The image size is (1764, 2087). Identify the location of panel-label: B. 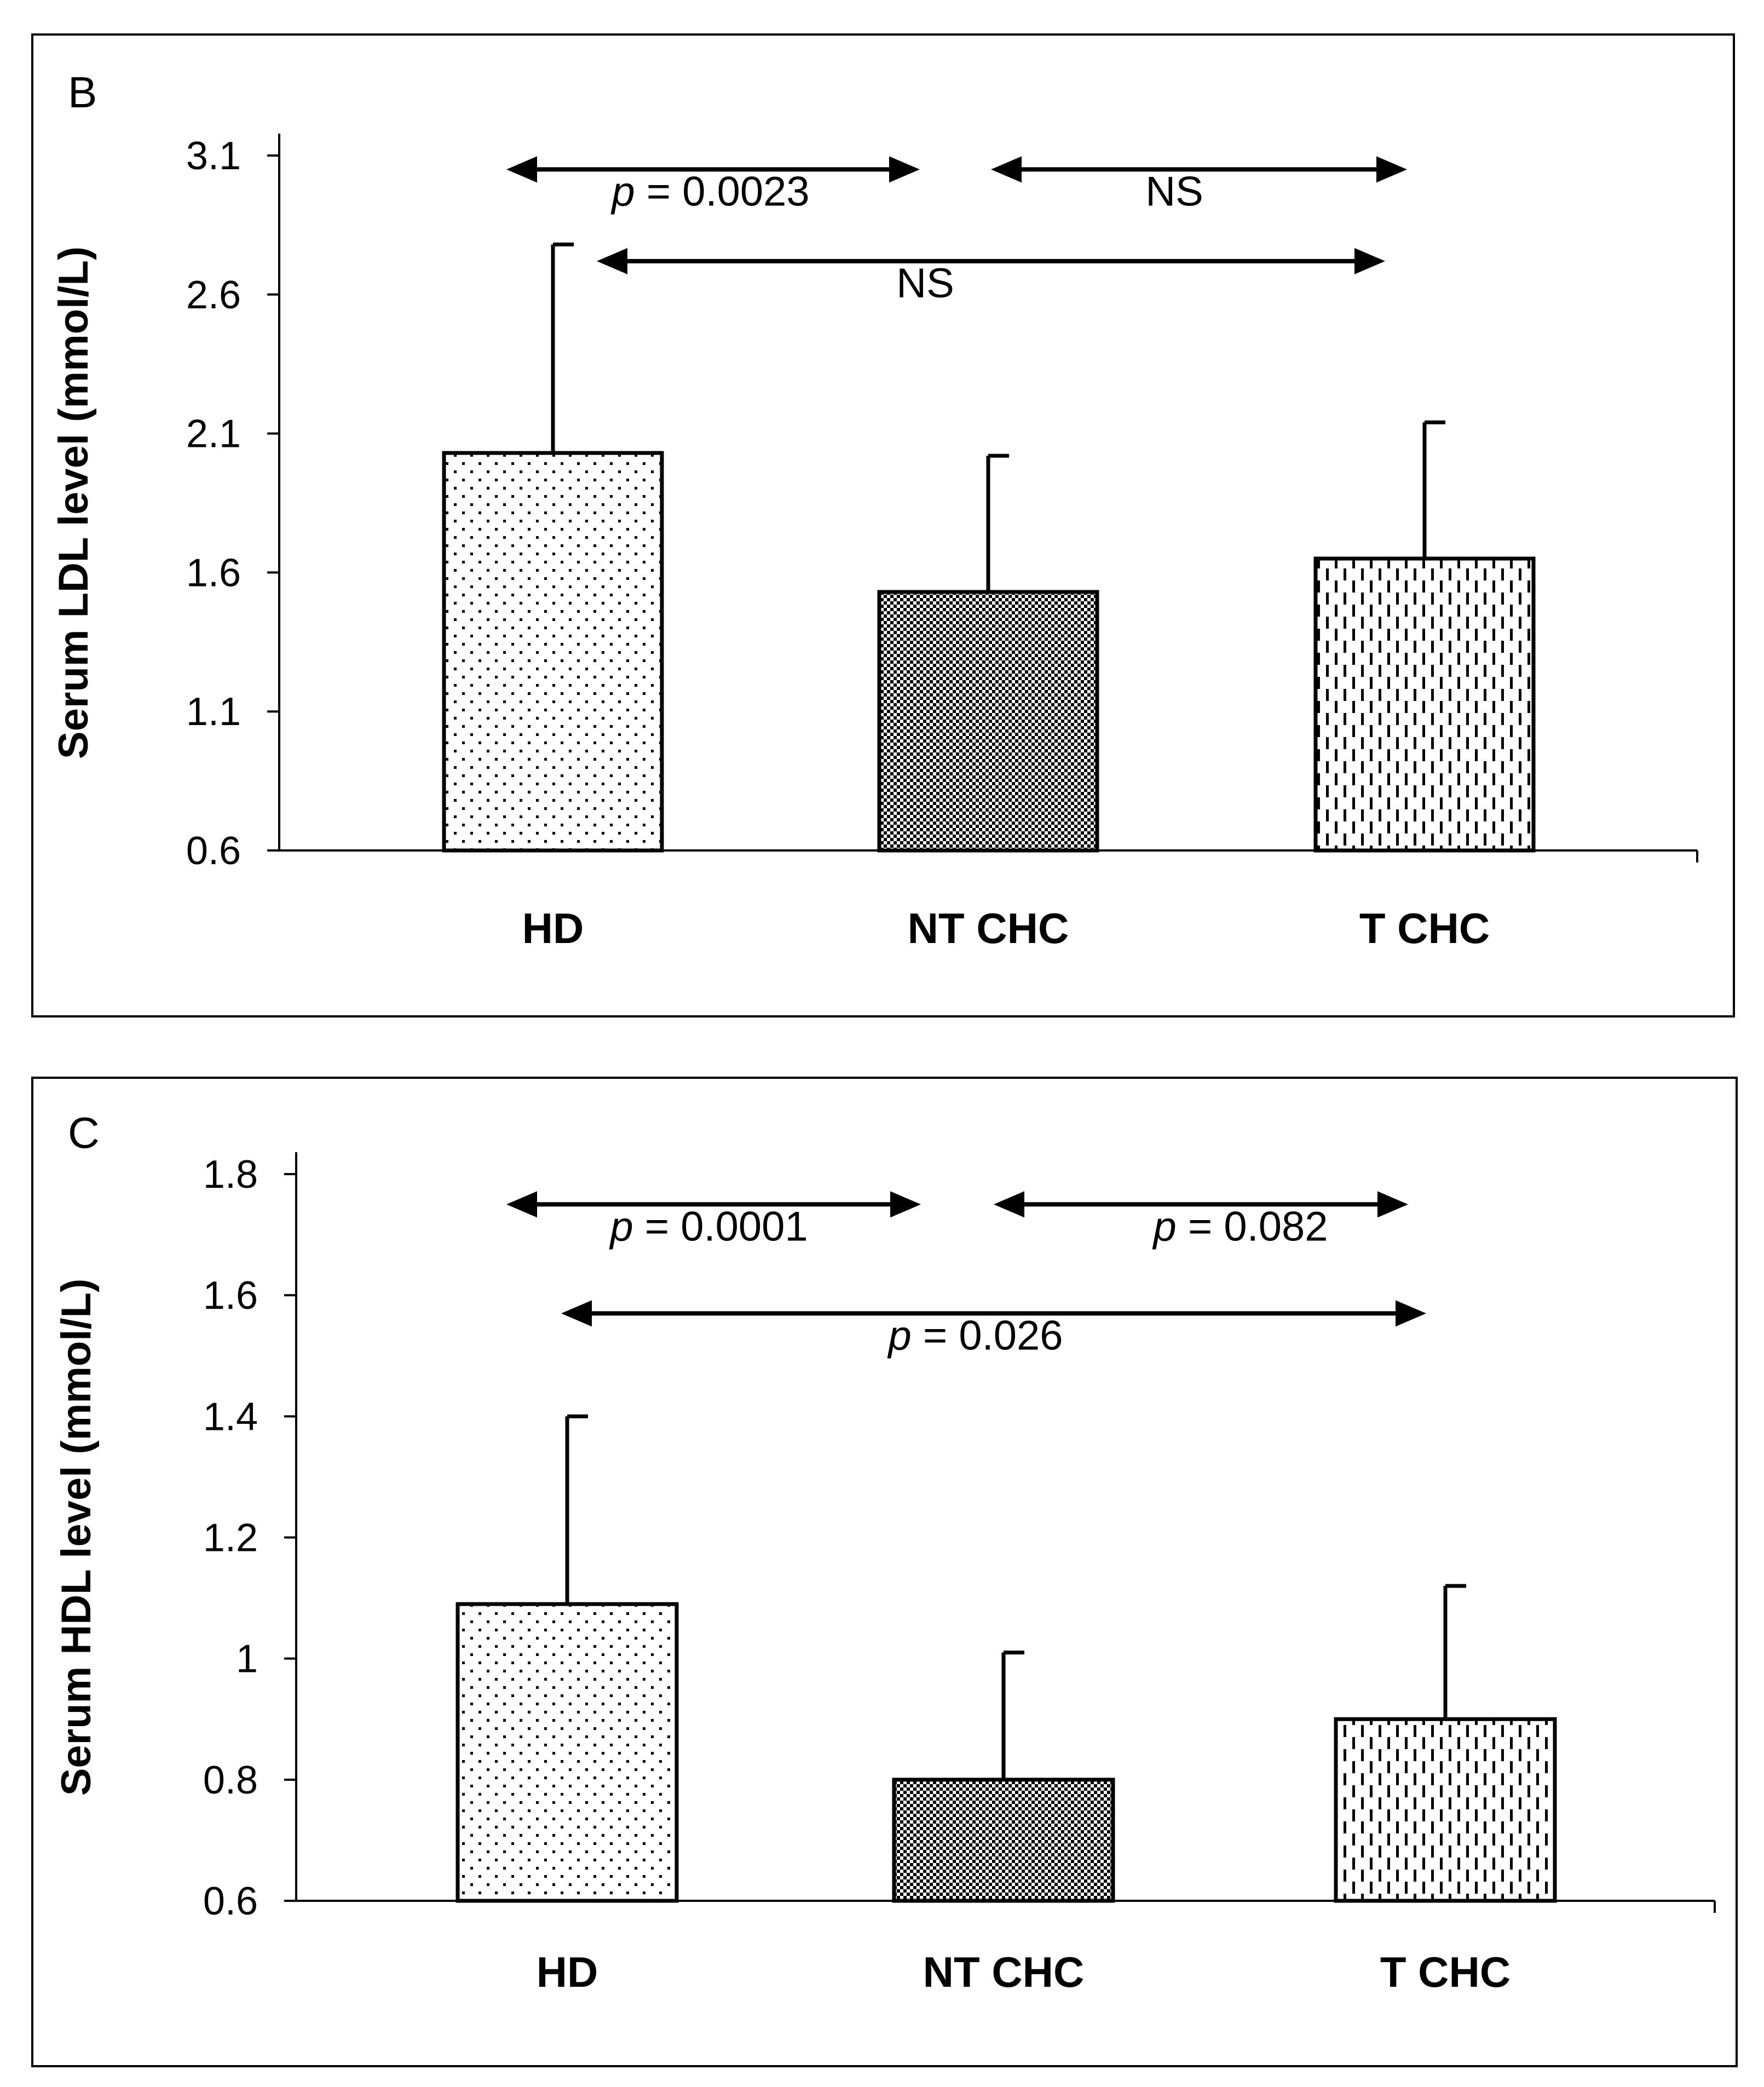
(82, 92).